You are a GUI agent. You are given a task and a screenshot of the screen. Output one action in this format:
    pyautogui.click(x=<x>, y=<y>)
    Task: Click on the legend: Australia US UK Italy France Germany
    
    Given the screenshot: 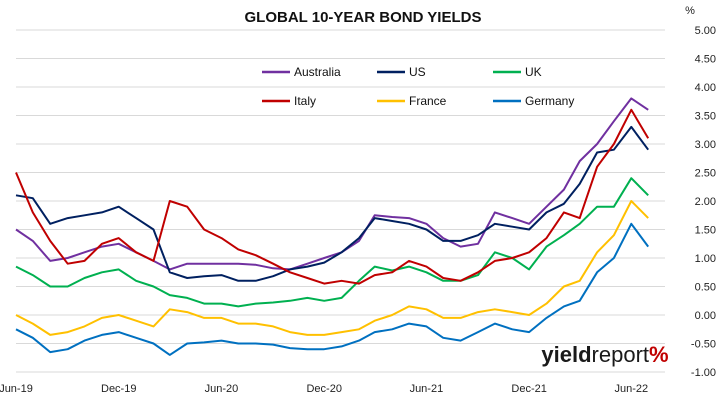 What is the action you would take?
    pyautogui.click(x=418, y=86)
    